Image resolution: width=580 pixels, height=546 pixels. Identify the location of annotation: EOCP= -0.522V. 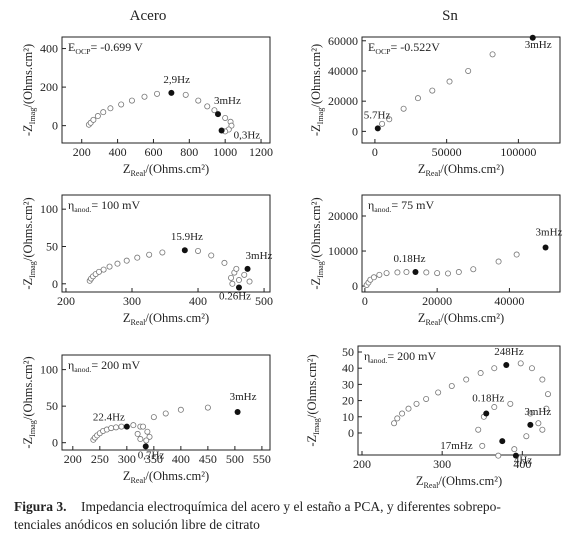
(404, 48).